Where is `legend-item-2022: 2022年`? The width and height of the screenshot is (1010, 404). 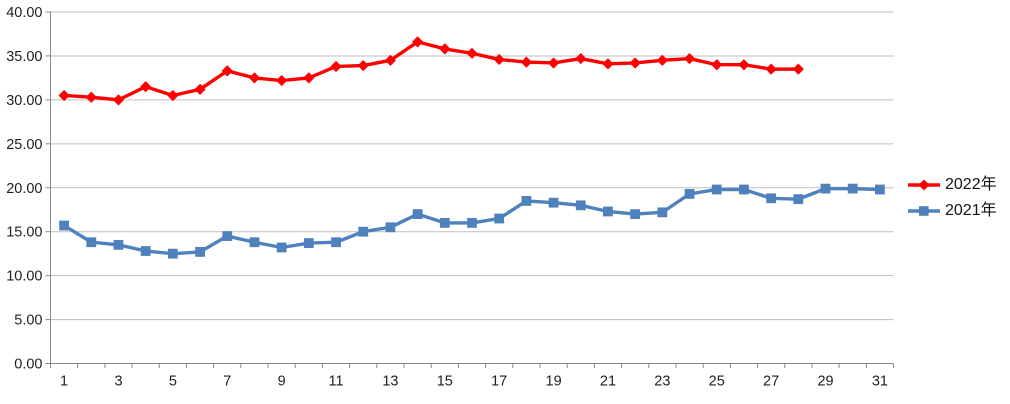 legend-item-2022: 2022年 is located at coordinates (952, 185).